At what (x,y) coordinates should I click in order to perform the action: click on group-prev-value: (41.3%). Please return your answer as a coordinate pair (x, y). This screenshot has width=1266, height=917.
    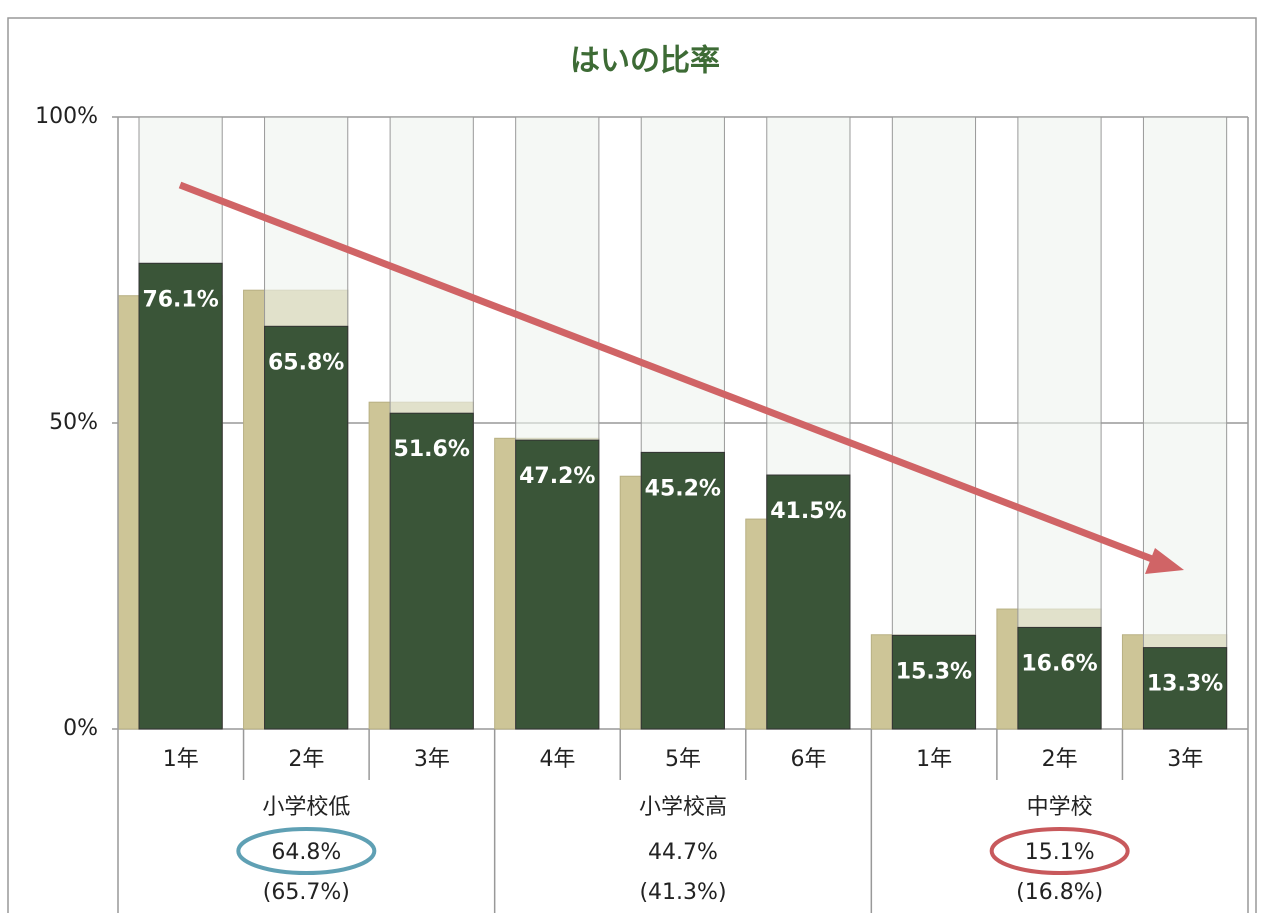
    Looking at the image, I should click on (682, 892).